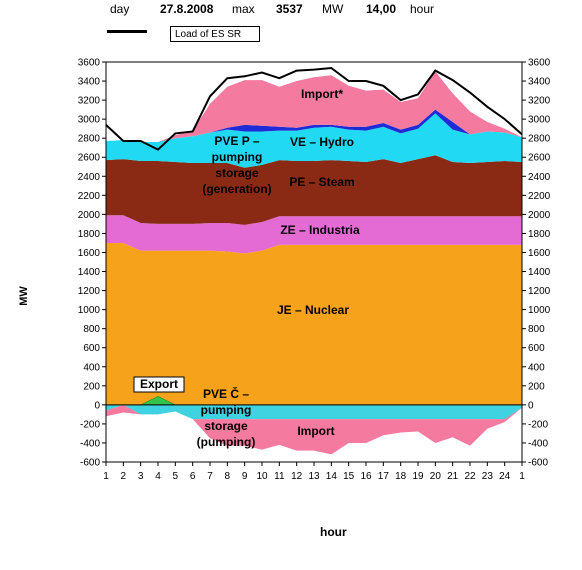 This screenshot has height=570, width=582. I want to click on x-tick-label-2: 3, so click(141, 476).